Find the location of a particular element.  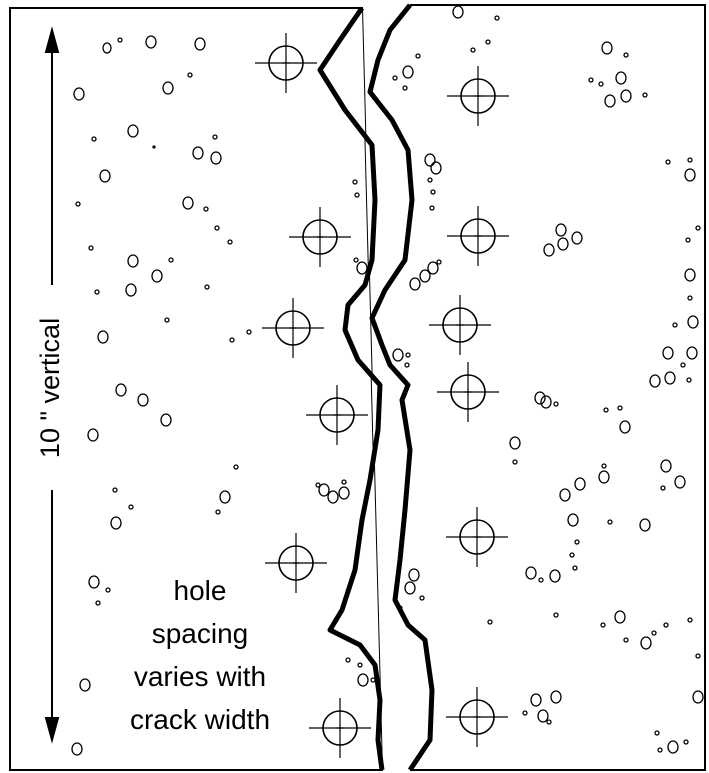

note-line: crack width is located at coordinates (200, 719).